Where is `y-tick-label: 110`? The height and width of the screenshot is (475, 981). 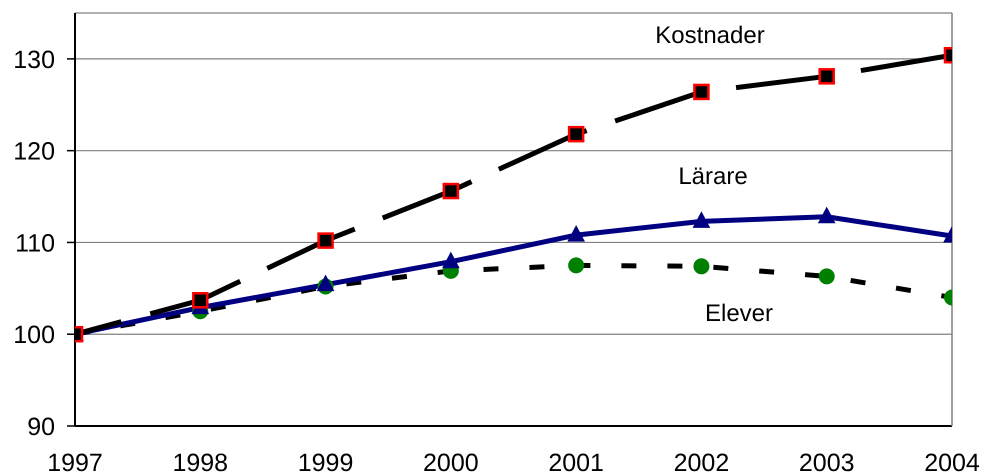 y-tick-label: 110 is located at coordinates (35, 243).